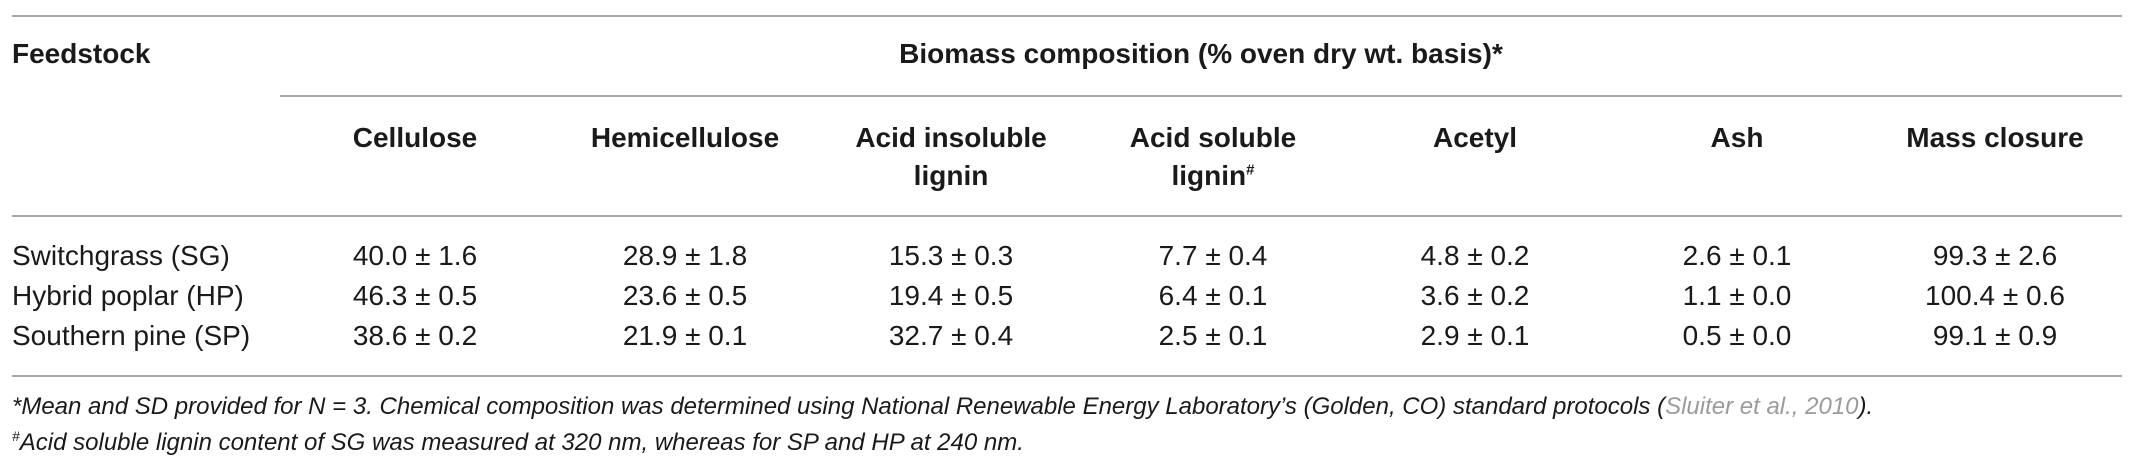 The height and width of the screenshot is (473, 2131). I want to click on table-cell: 46.3 ± 0.5, so click(415, 295).